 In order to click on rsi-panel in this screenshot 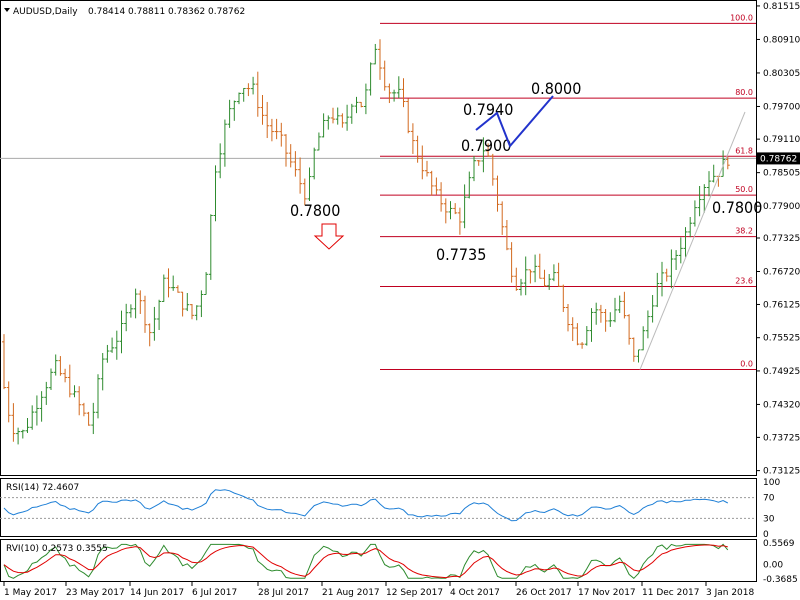, I will do `click(378, 507)`.